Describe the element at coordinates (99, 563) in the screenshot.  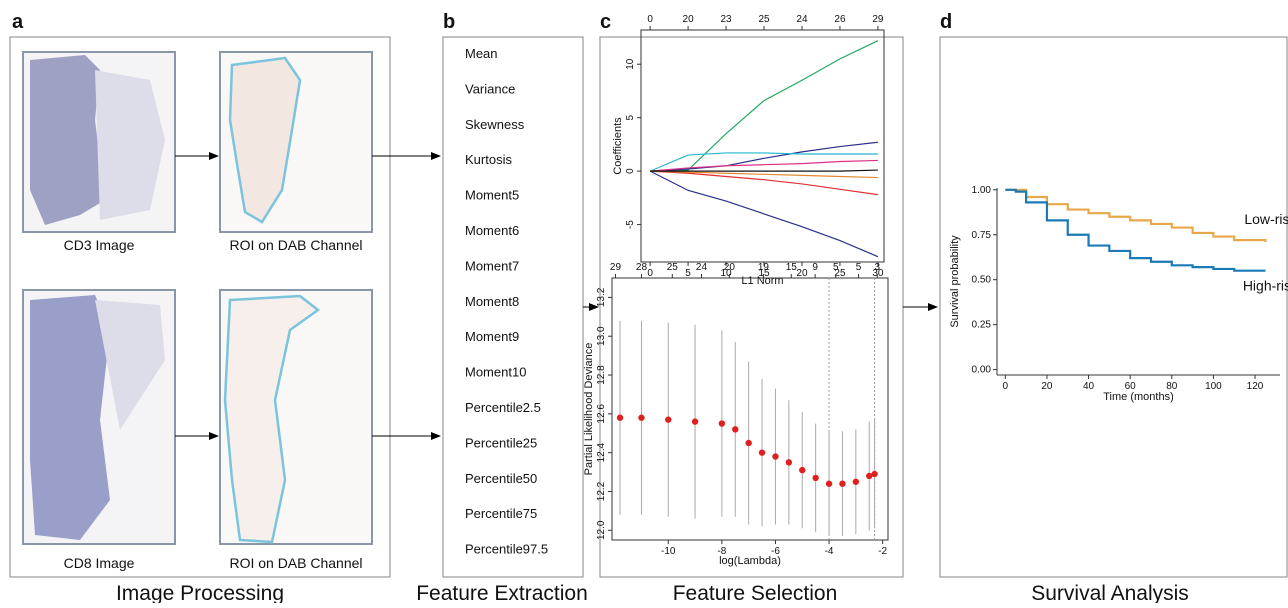
I see `image-label: CD8 Image` at that location.